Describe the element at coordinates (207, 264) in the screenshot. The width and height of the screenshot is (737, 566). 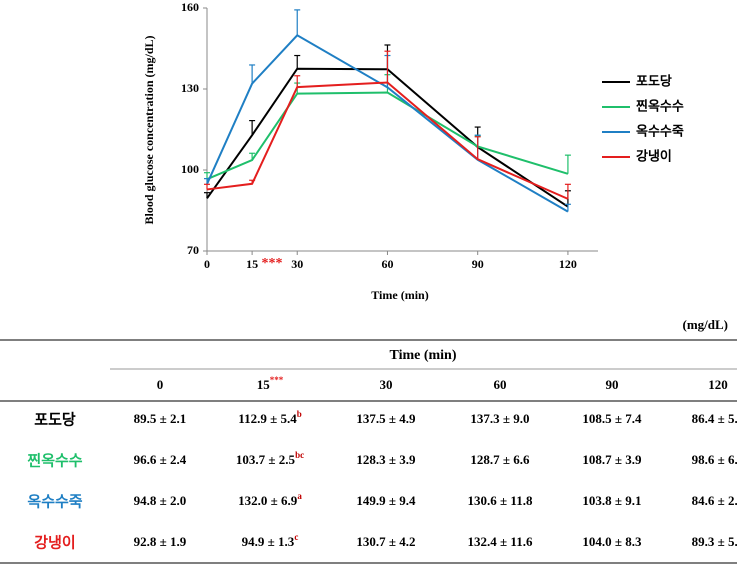
I see `x-tick-label: 0` at that location.